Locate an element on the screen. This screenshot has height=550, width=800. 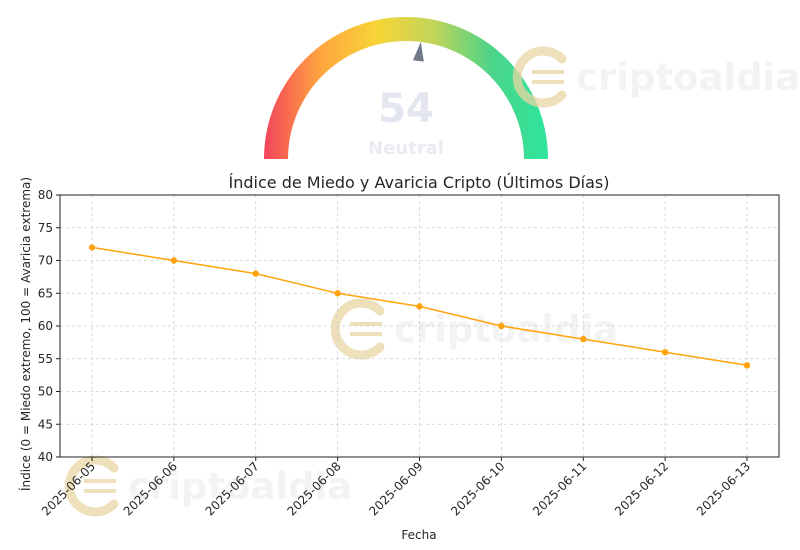
x-tick-label: 2025-06-13 is located at coordinates (723, 488).